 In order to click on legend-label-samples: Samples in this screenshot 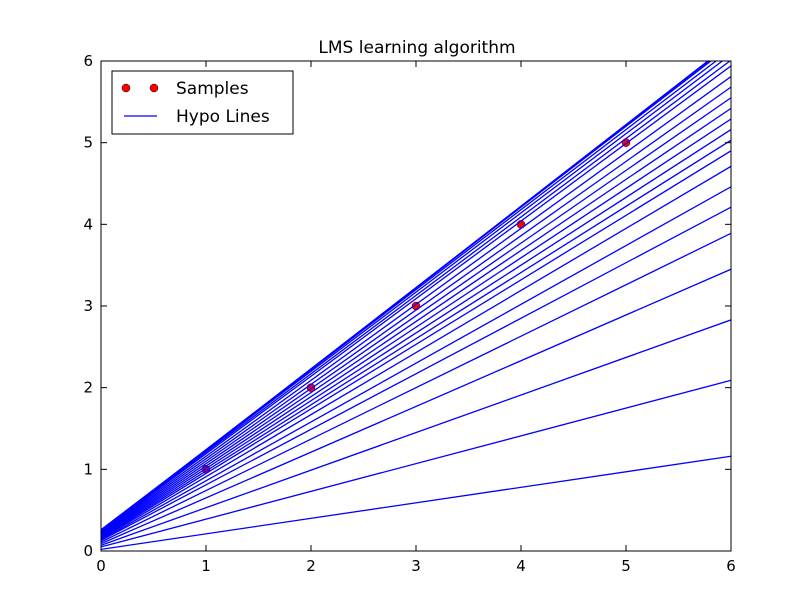, I will do `click(212, 89)`.